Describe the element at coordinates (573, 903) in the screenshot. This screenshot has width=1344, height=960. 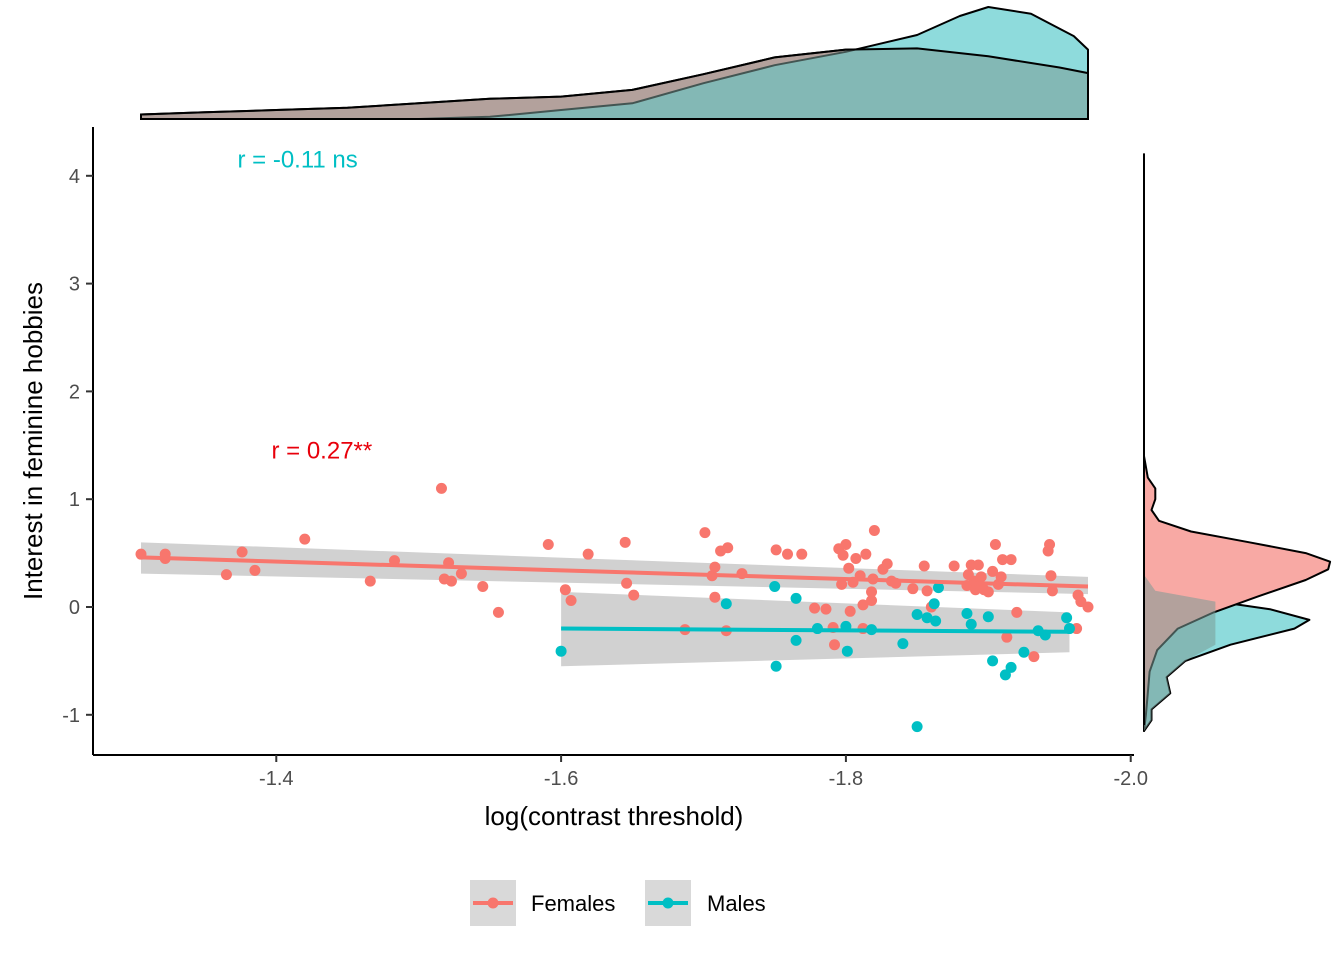
I see `legend-label-females: Females` at that location.